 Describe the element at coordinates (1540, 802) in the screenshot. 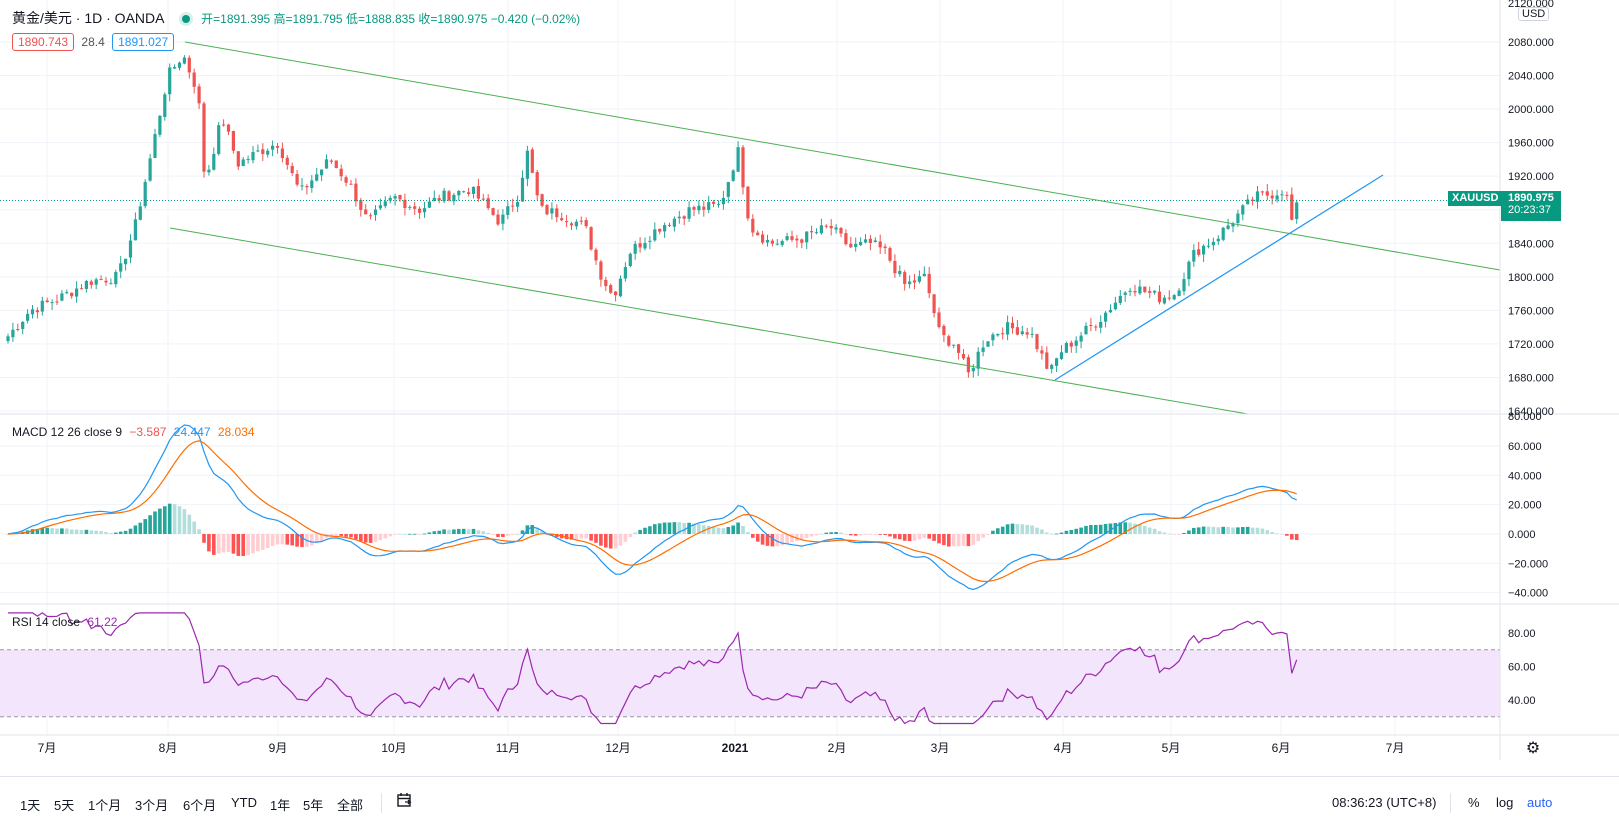

I see `auto-scale-toggle: auto` at that location.